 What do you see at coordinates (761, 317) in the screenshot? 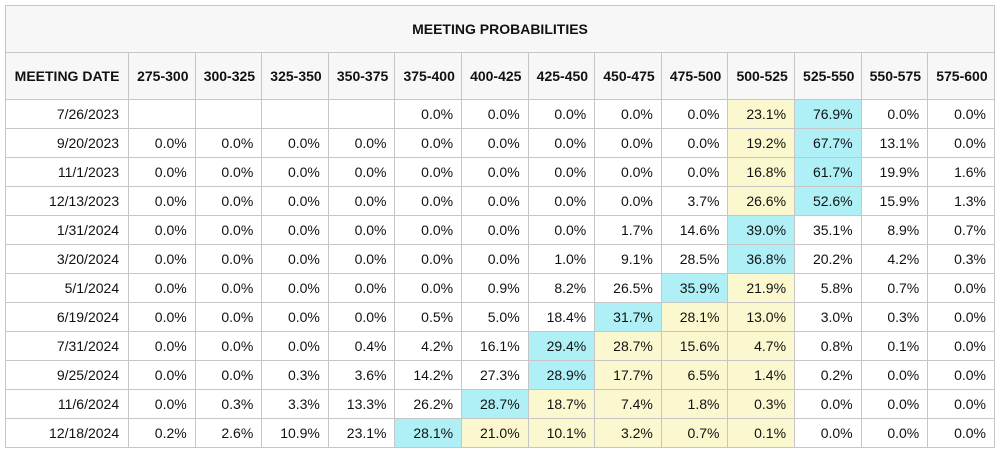
I see `probability-cell: 13.0%` at bounding box center [761, 317].